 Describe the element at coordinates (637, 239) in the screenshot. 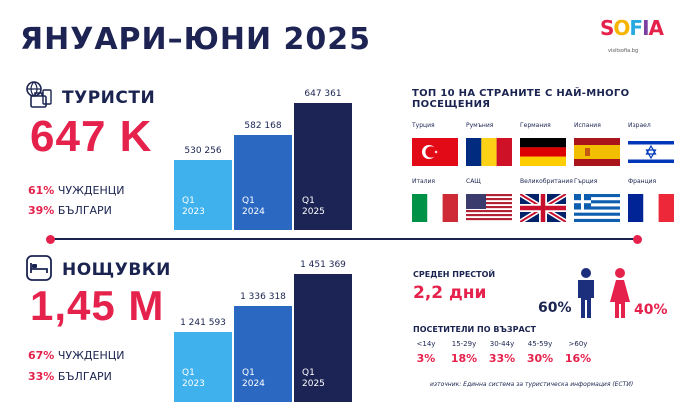

I see `divider-dot-right` at that location.